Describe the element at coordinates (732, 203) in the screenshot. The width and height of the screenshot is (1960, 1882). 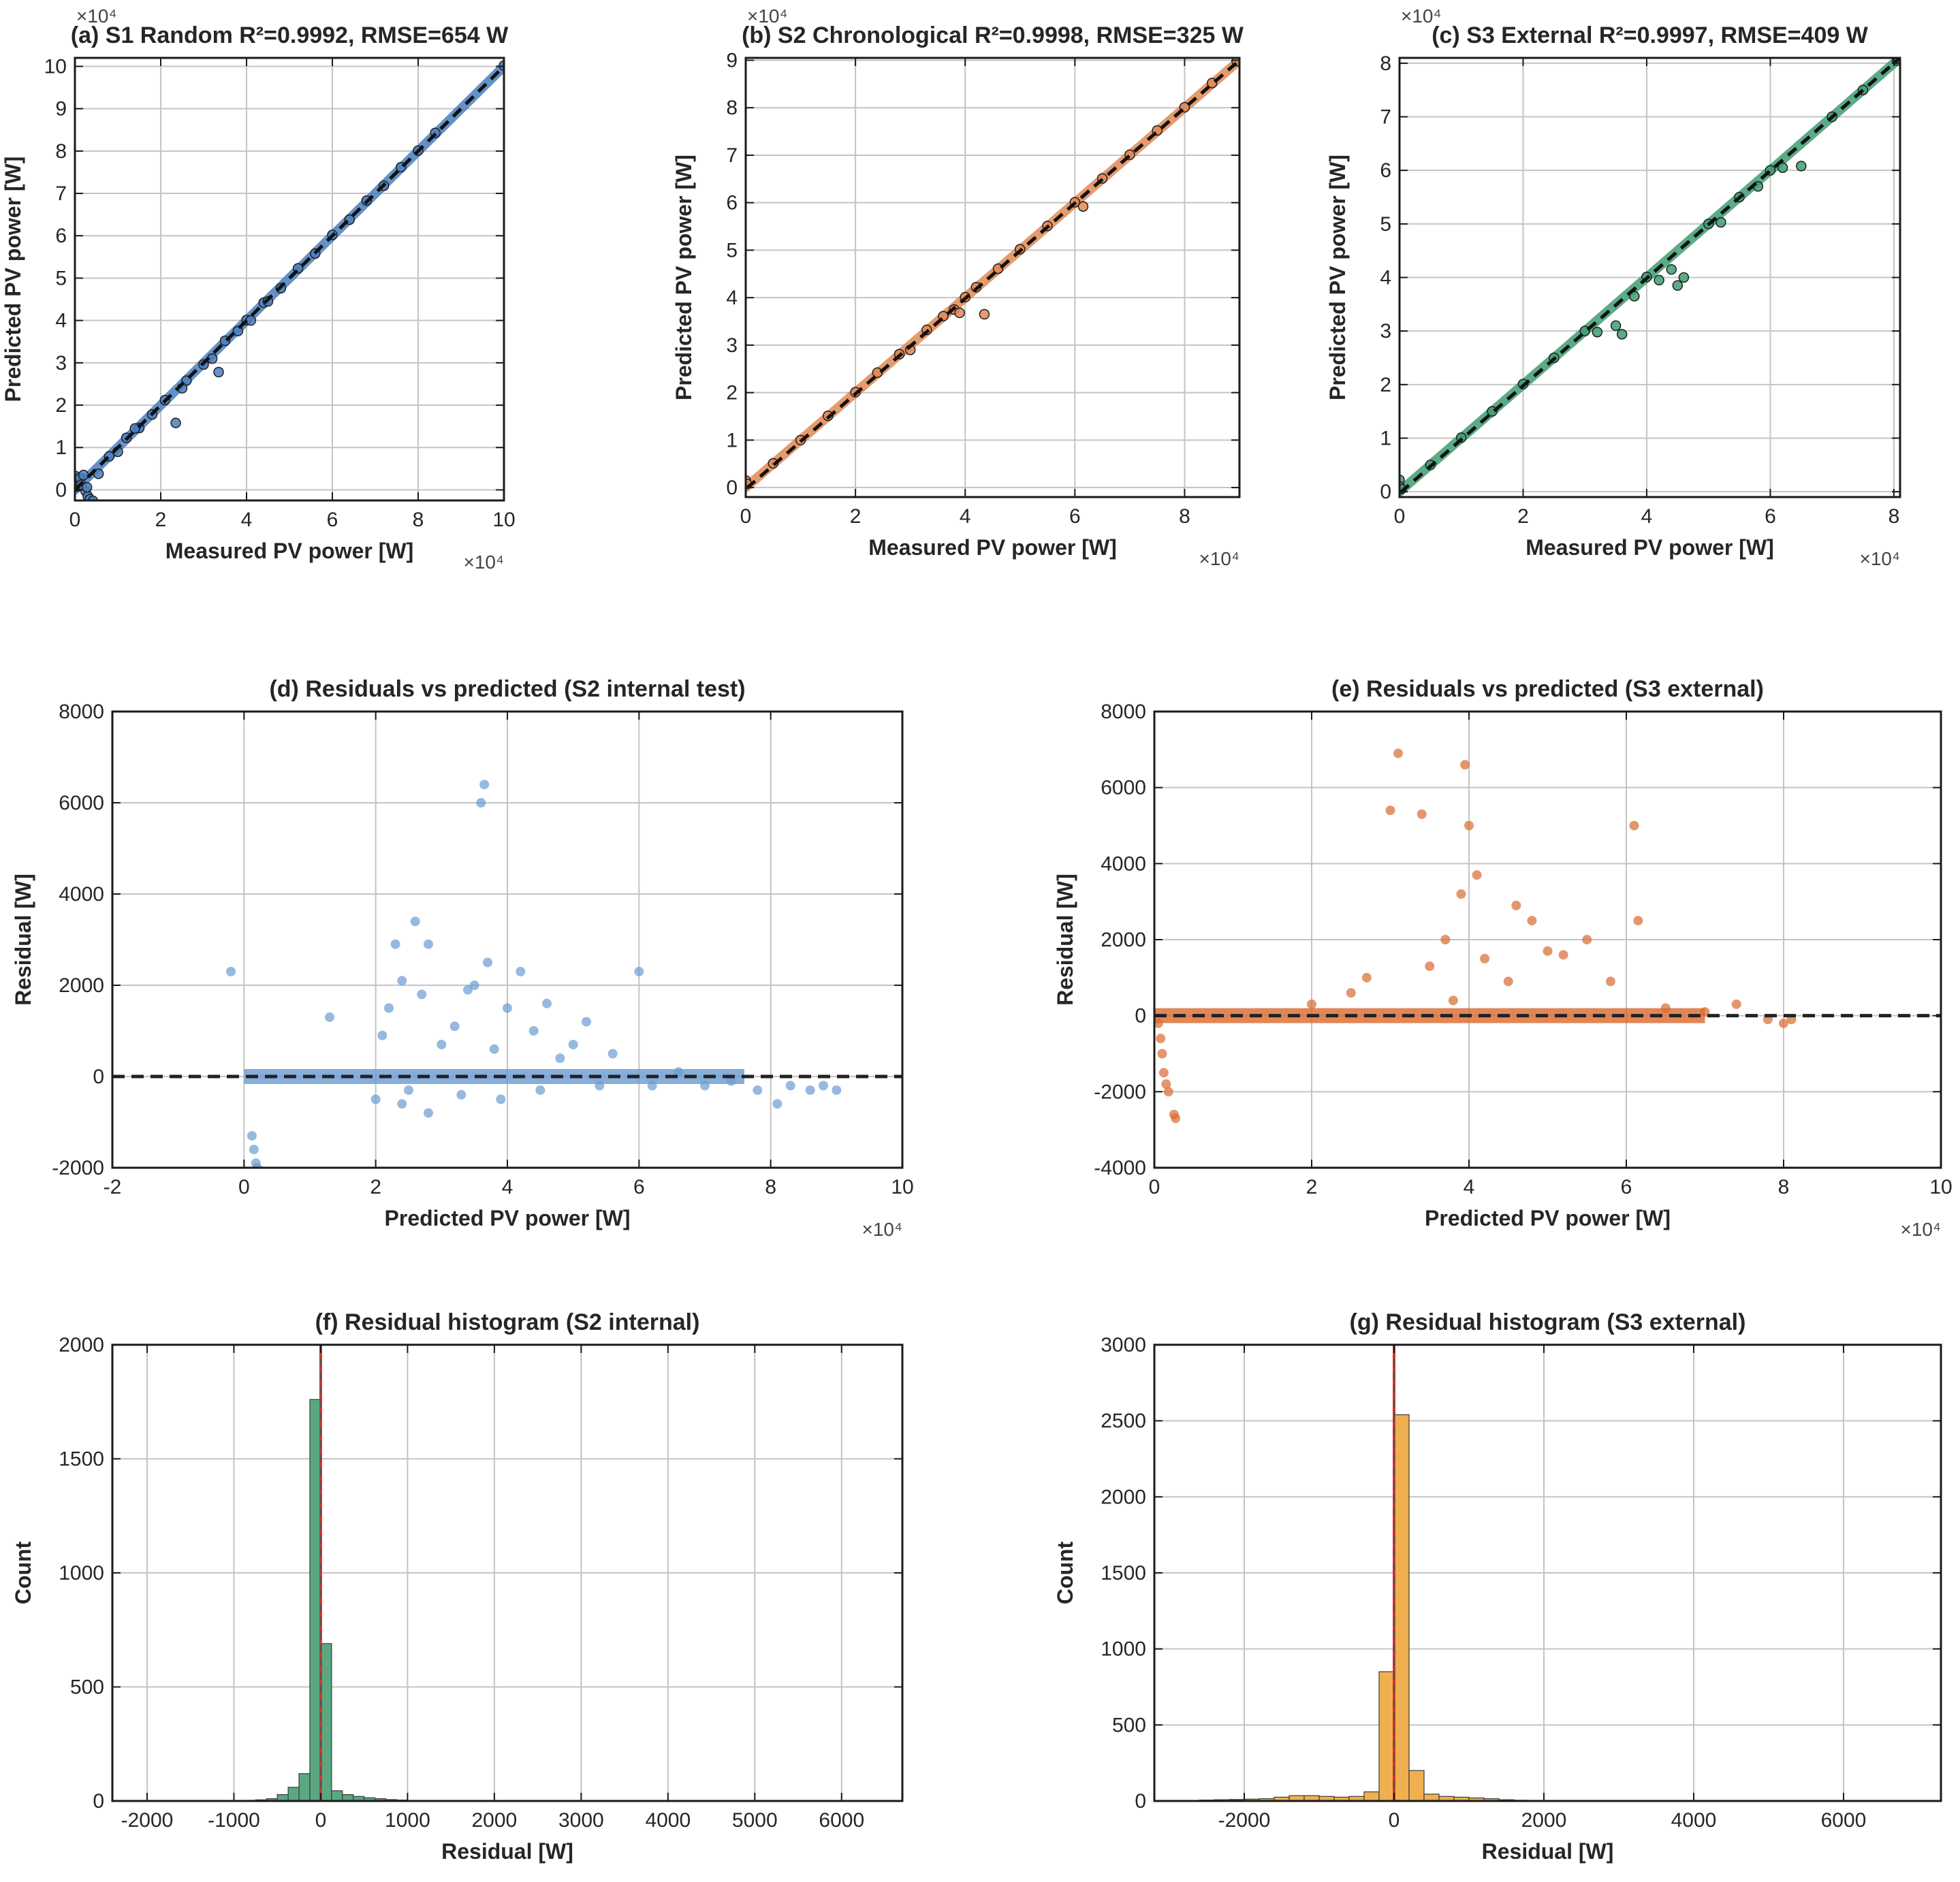
I see `y-tick-label: 6` at that location.